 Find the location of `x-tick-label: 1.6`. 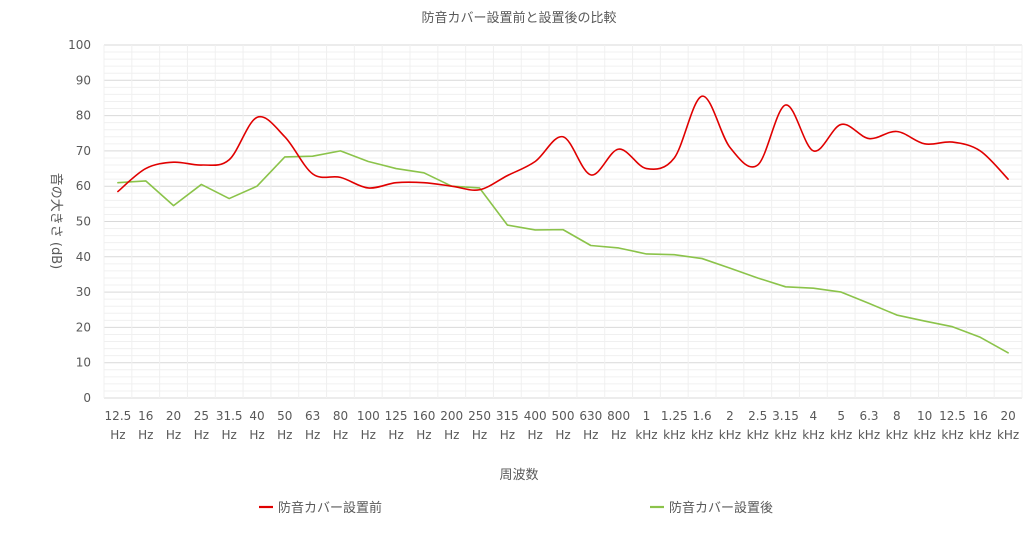

x-tick-label: 1.6 is located at coordinates (702, 416).